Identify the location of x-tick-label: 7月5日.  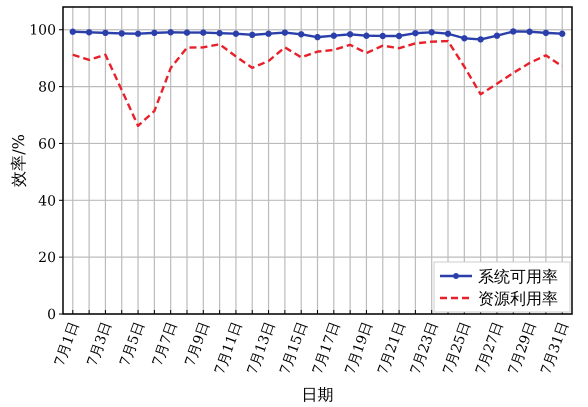
(132, 344).